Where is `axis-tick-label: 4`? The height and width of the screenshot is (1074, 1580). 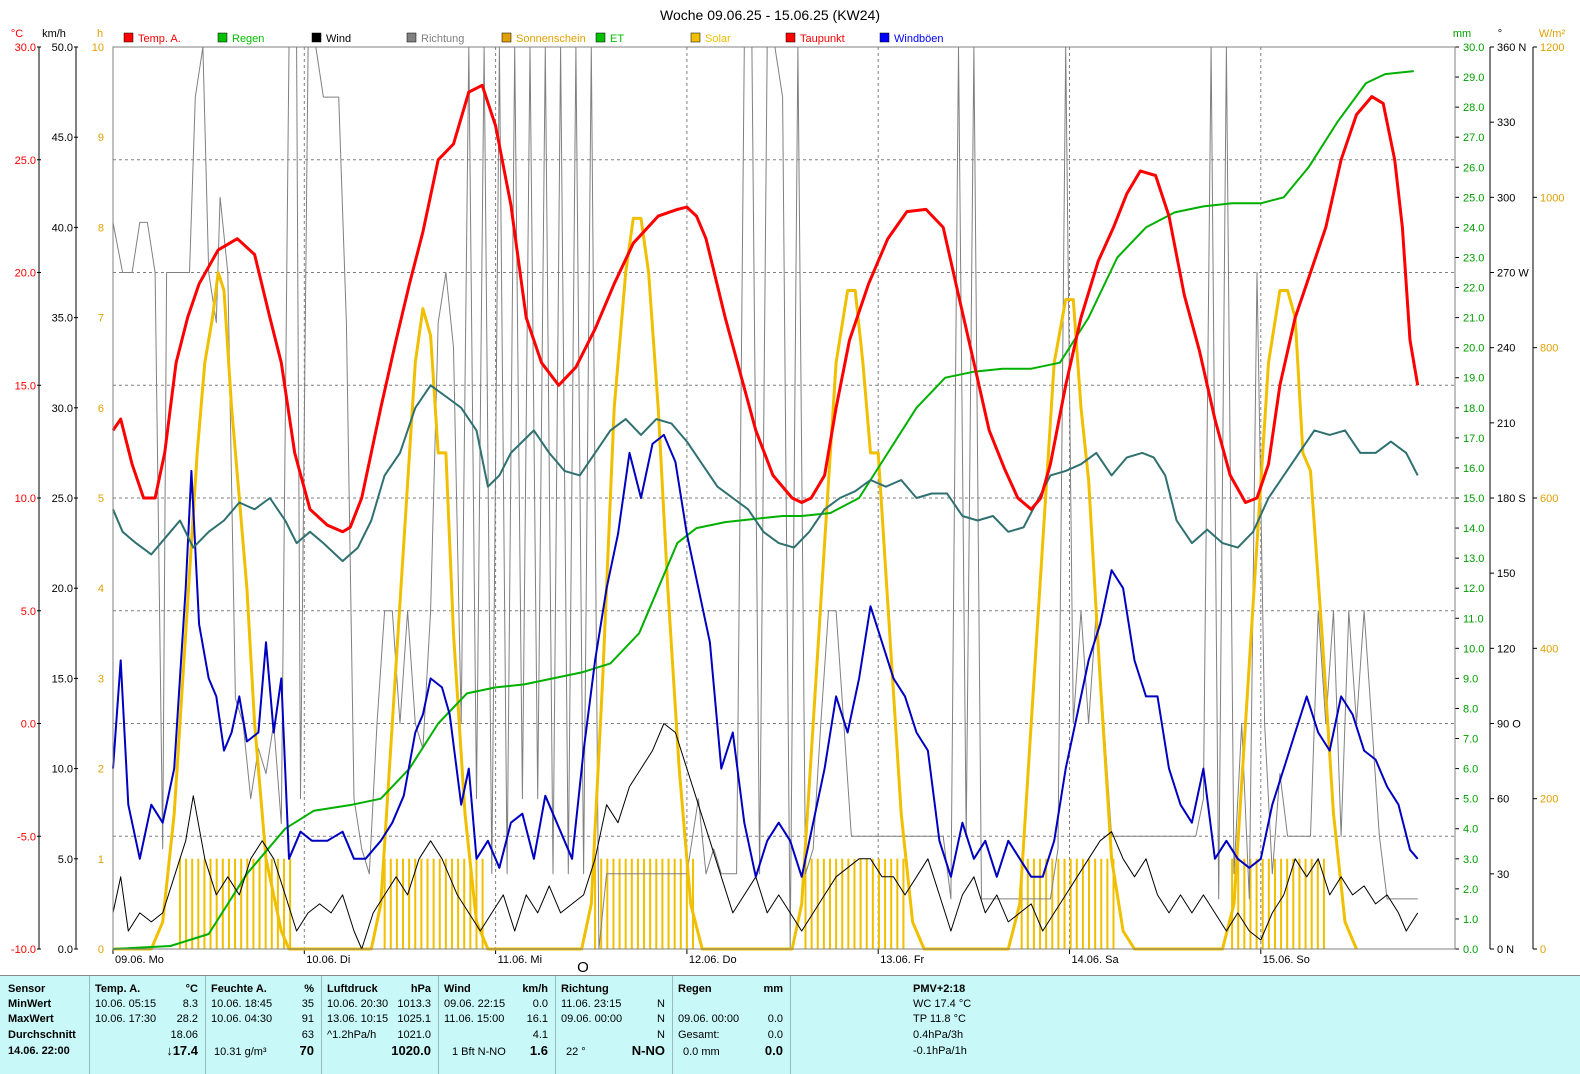
axis-tick-label: 4 is located at coordinates (101, 589).